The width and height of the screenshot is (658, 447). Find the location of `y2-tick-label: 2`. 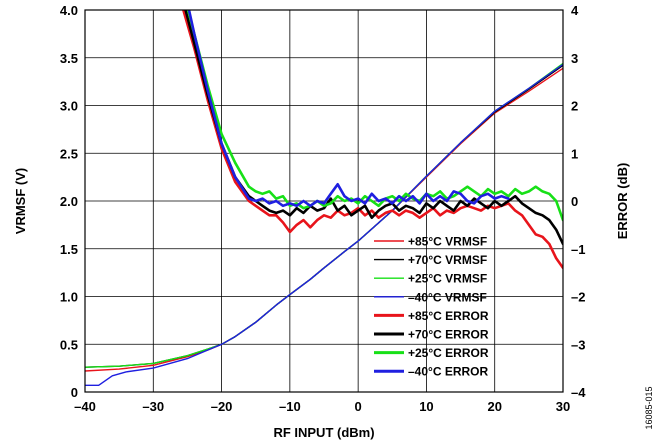

y2-tick-label: 2 is located at coordinates (574, 106).